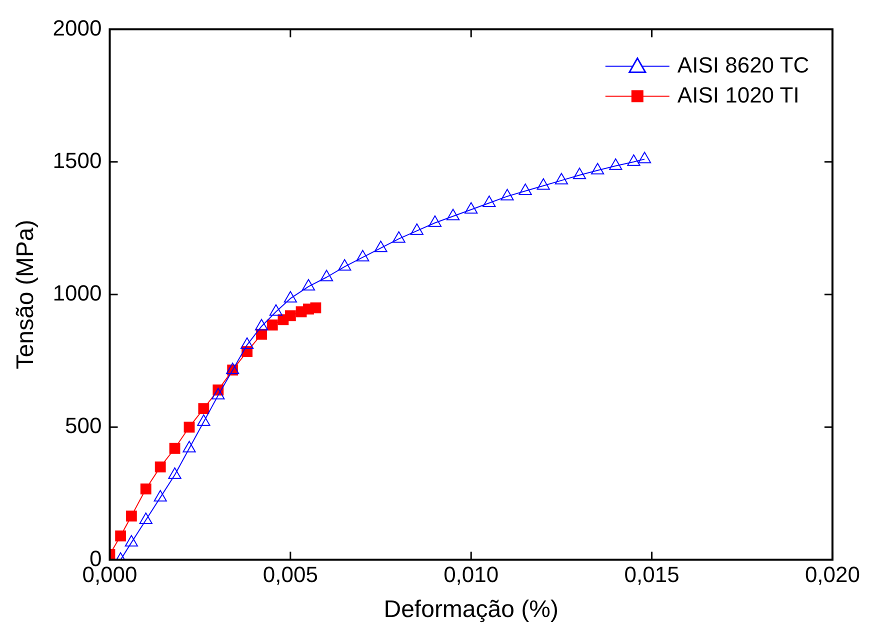 The height and width of the screenshot is (637, 871). Describe the element at coordinates (832, 575) in the screenshot. I see `x-tick-label: 0,020` at that location.